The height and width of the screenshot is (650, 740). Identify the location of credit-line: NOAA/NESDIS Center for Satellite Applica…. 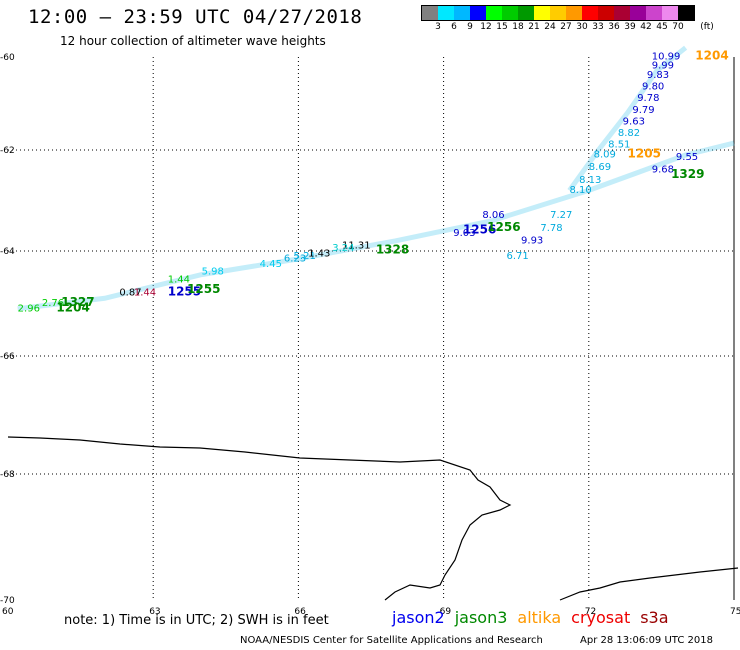
(391, 640).